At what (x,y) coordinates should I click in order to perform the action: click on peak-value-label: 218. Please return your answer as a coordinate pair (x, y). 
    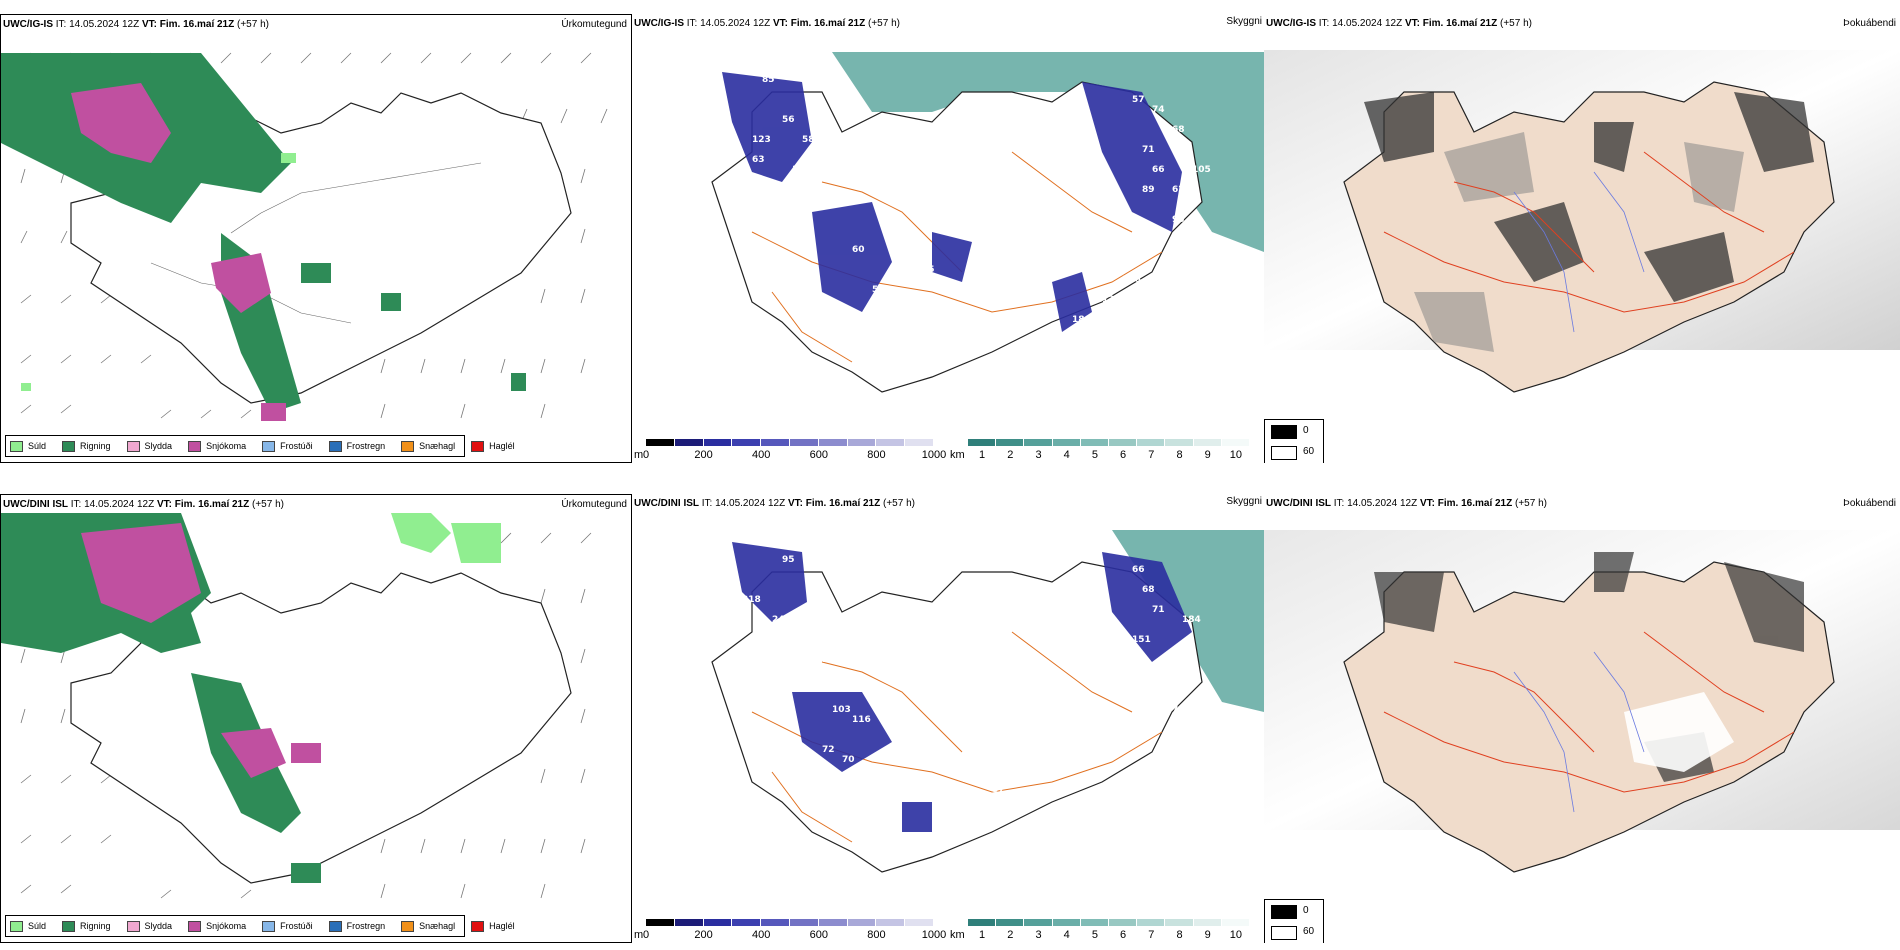
    Looking at the image, I should click on (751, 600).